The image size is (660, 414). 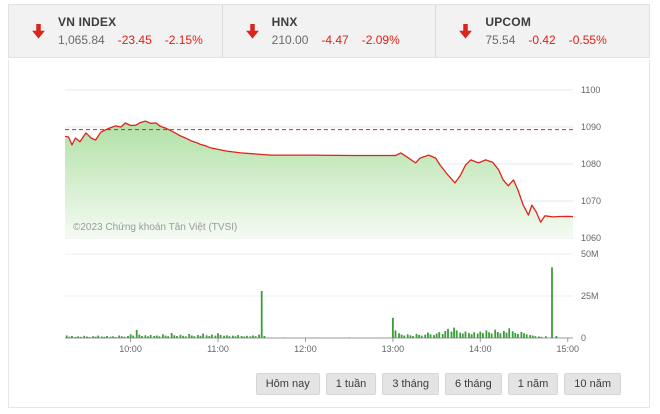 I want to click on volume-axis-label: 25M, so click(x=590, y=296).